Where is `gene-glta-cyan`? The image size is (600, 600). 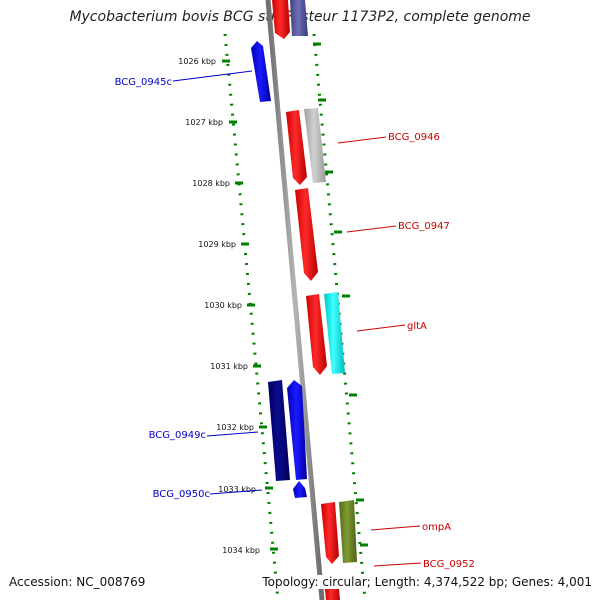
gene-glta-cyan is located at coordinates (334, 333).